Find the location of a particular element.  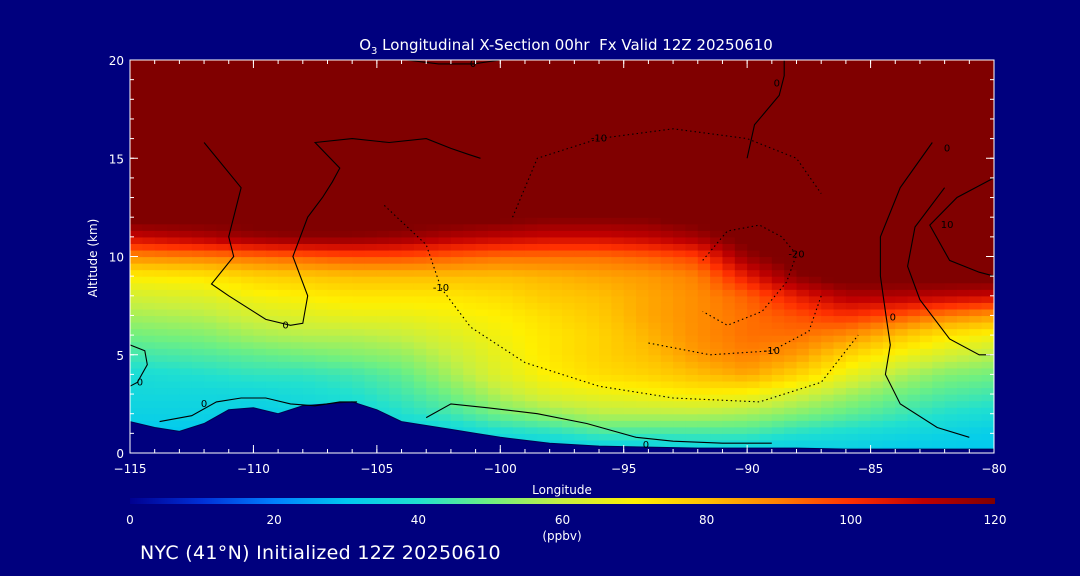

contour-label: -10 is located at coordinates (772, 351).